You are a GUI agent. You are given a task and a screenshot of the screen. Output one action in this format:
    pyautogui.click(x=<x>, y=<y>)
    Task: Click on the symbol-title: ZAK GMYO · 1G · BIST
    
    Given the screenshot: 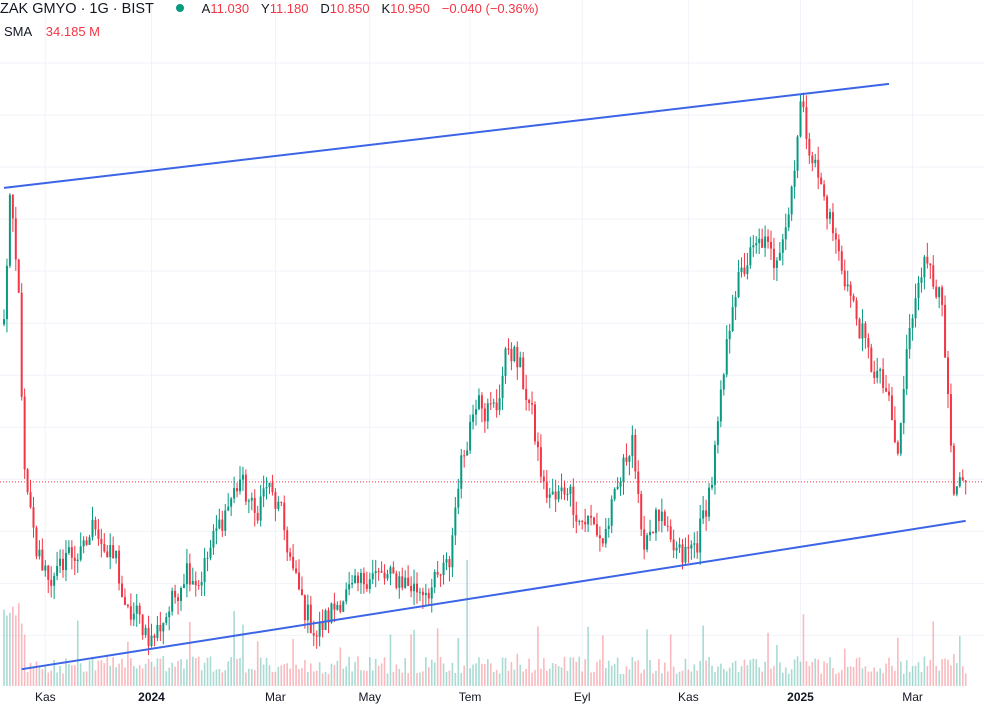 What is the action you would take?
    pyautogui.click(x=77, y=9)
    